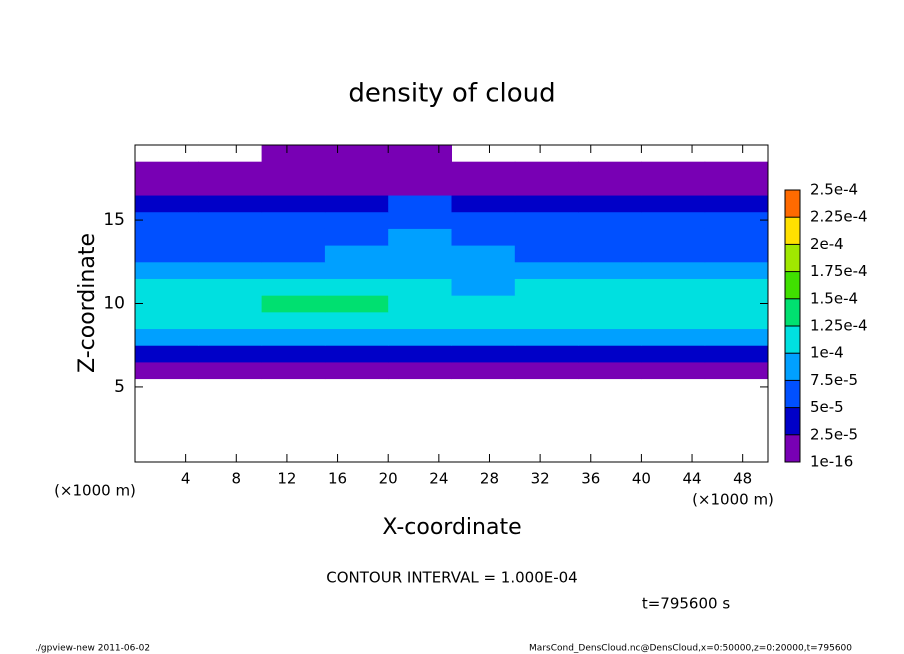 Image resolution: width=904 pixels, height=654 pixels. What do you see at coordinates (451, 578) in the screenshot?
I see `annotation: CONTOUR INTERVAL = 1.000E-04` at bounding box center [451, 578].